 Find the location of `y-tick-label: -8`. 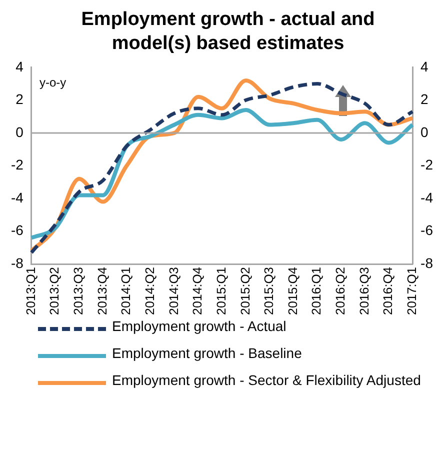

y-tick-label: -8 is located at coordinates (17, 262).